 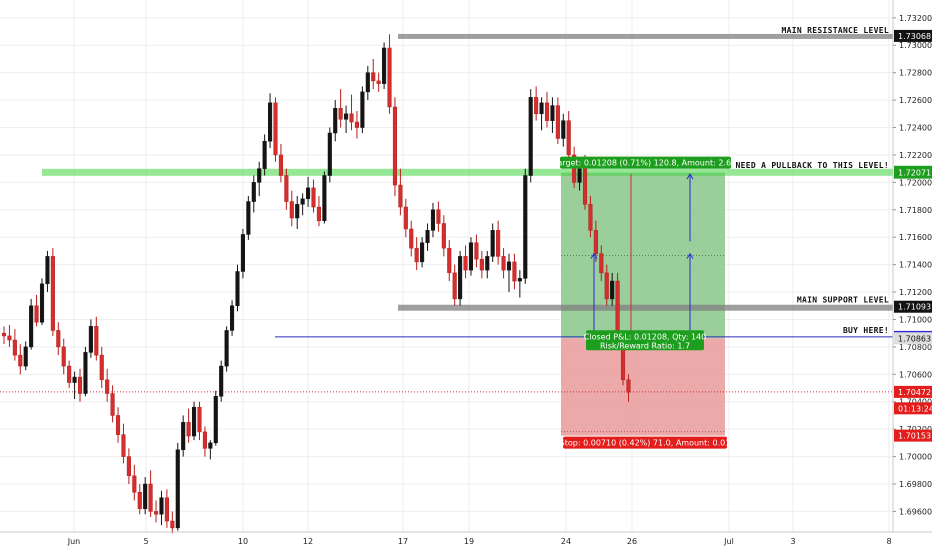 What do you see at coordinates (645, 36) in the screenshot?
I see `main-resistance-band` at bounding box center [645, 36].